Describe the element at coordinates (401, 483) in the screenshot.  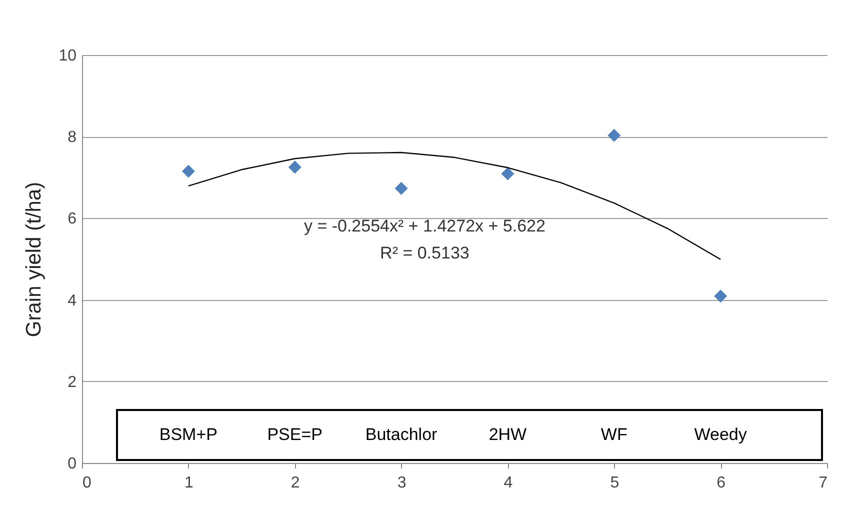
I see `x-tick-label: 3` at that location.